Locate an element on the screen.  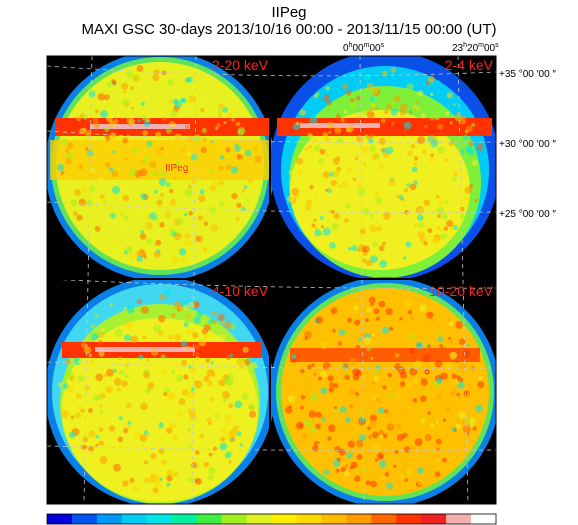
dec-line is located at coordinates (271, 71).